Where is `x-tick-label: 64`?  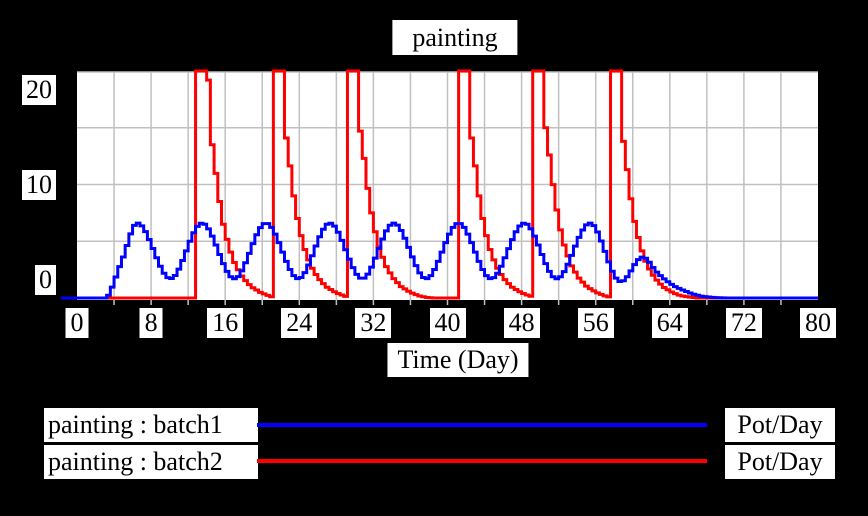
x-tick-label: 64 is located at coordinates (669, 323).